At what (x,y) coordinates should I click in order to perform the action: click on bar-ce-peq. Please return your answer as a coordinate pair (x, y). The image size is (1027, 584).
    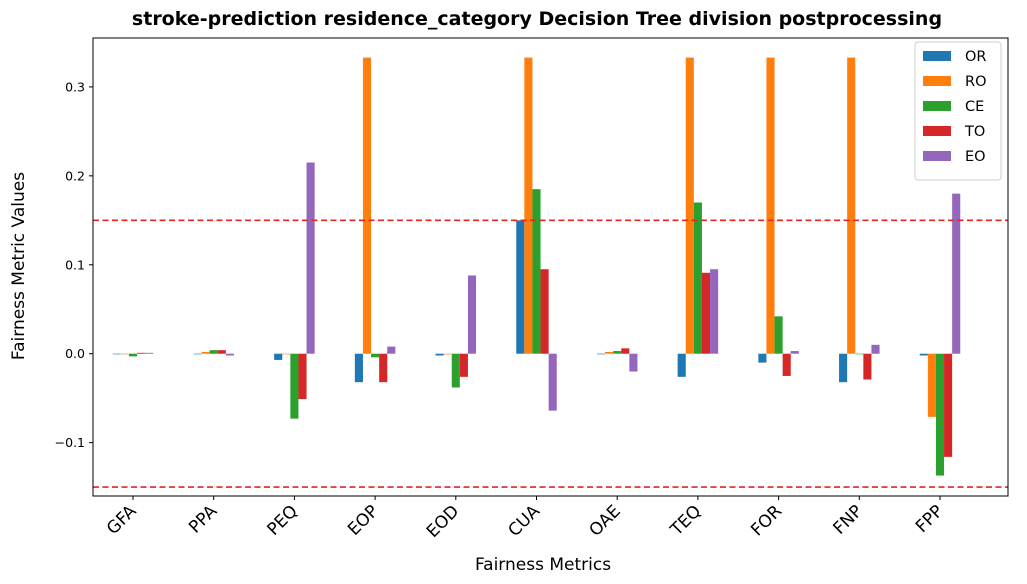
    Looking at the image, I should click on (294, 386).